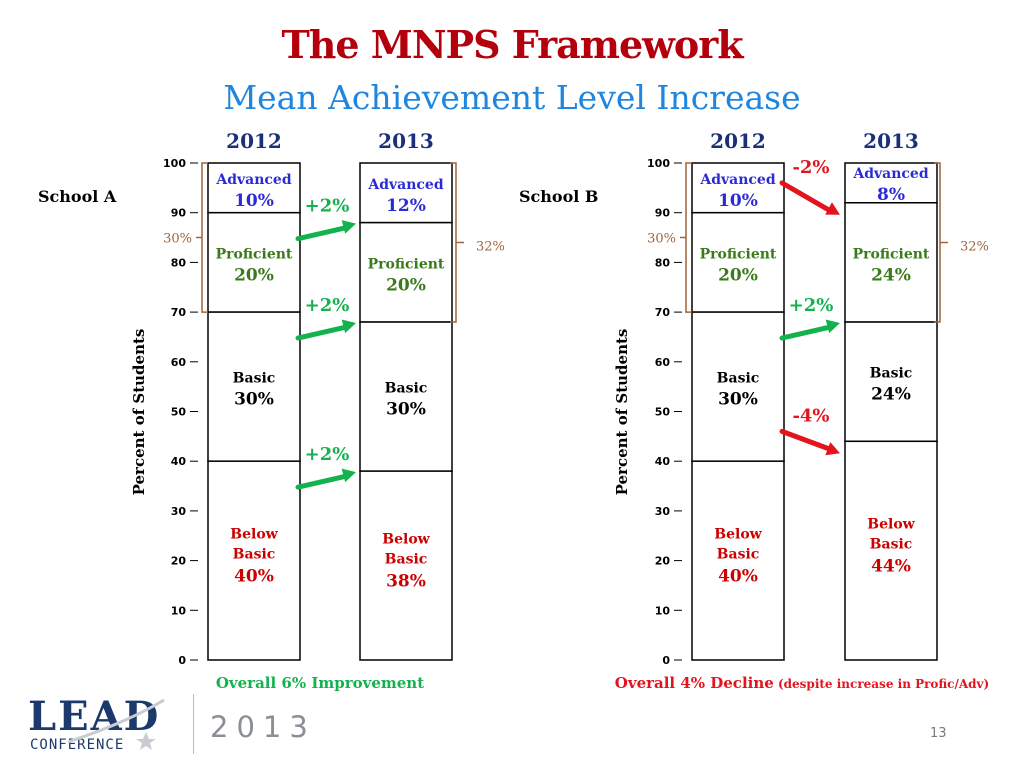  What do you see at coordinates (77, 744) in the screenshot?
I see `logo-subtext: CONFERENCE` at bounding box center [77, 744].